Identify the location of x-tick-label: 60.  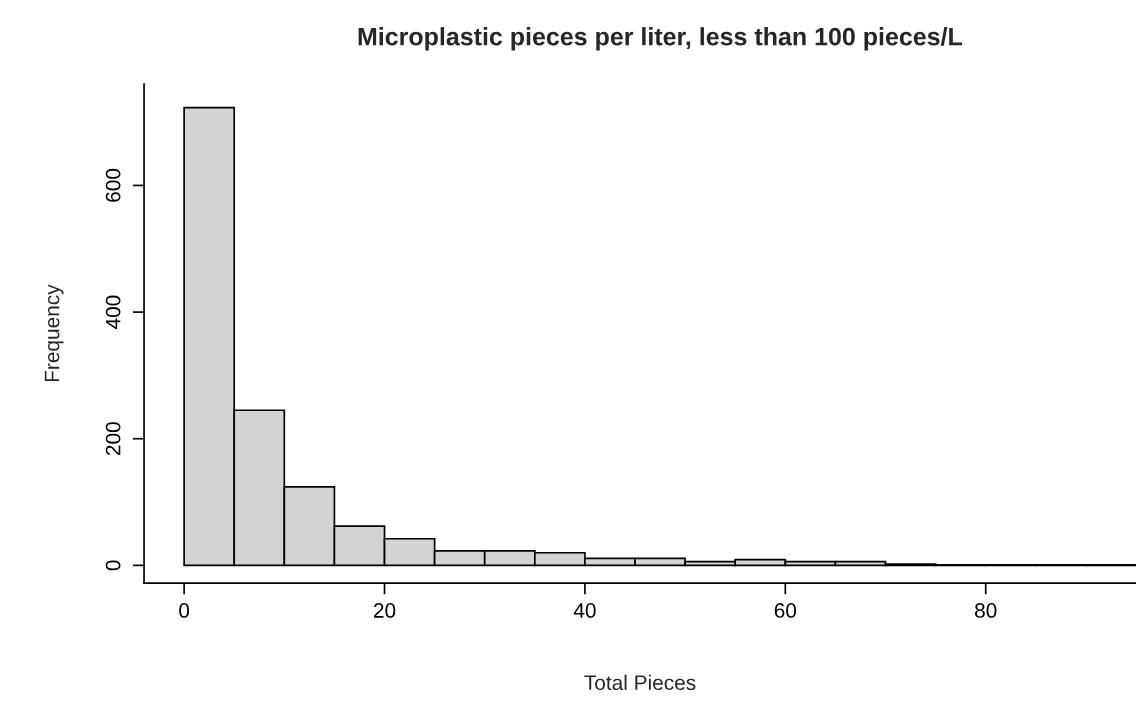
(785, 610).